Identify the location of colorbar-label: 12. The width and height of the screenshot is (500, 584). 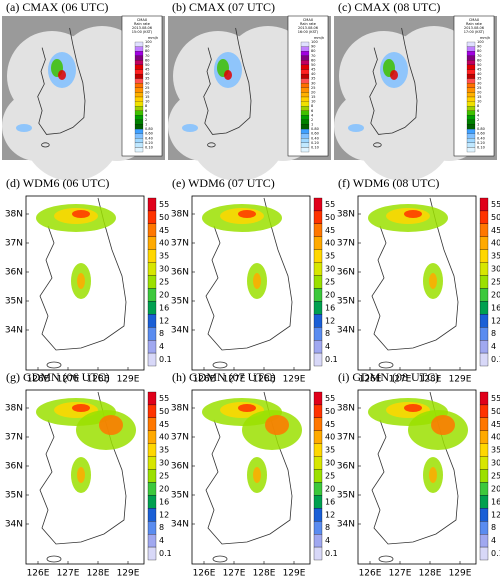
(495, 320).